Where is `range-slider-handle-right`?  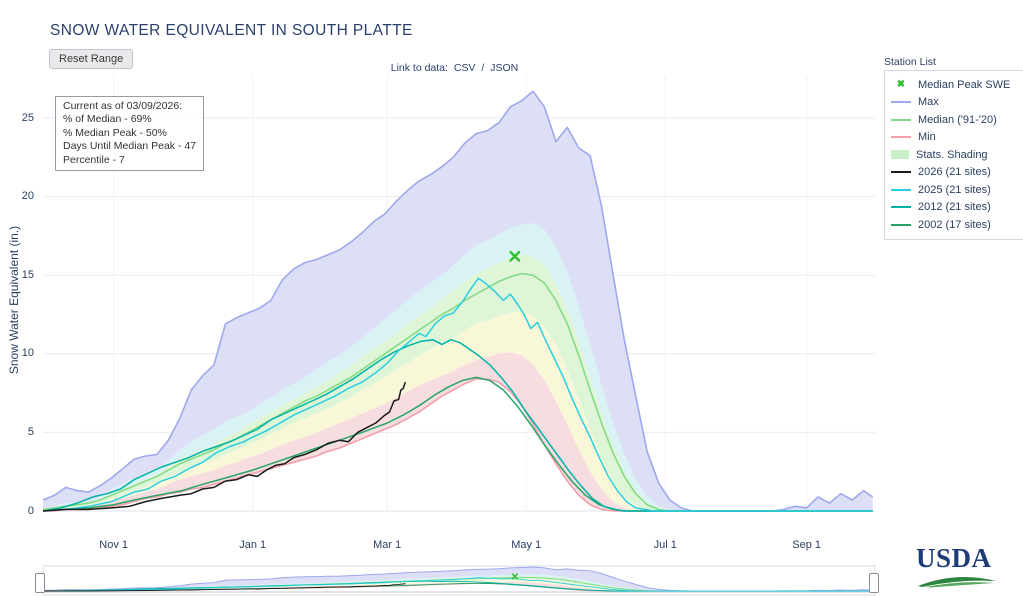
range-slider-handle-right is located at coordinates (874, 583).